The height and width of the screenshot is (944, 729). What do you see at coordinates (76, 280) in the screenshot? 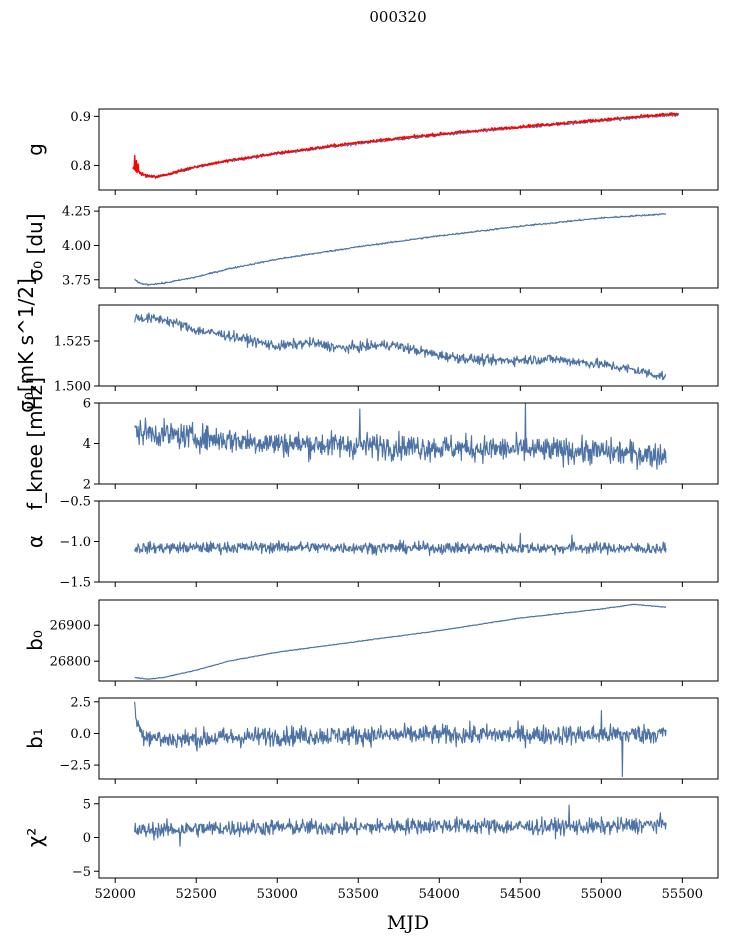
I see `y-tick-label-sigma0-0: 3.75` at bounding box center [76, 280].